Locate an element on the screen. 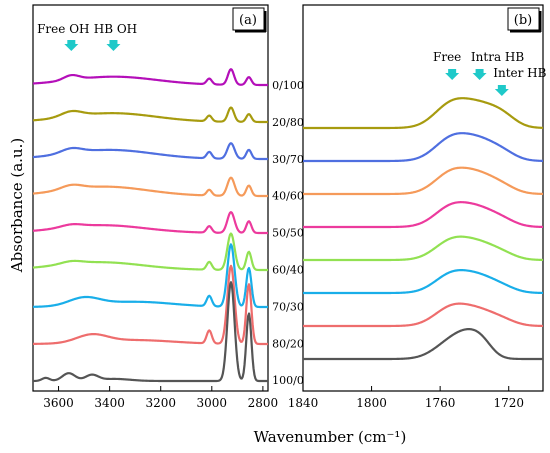 The image size is (550, 453). annotation-label: Inter HB is located at coordinates (519, 73).